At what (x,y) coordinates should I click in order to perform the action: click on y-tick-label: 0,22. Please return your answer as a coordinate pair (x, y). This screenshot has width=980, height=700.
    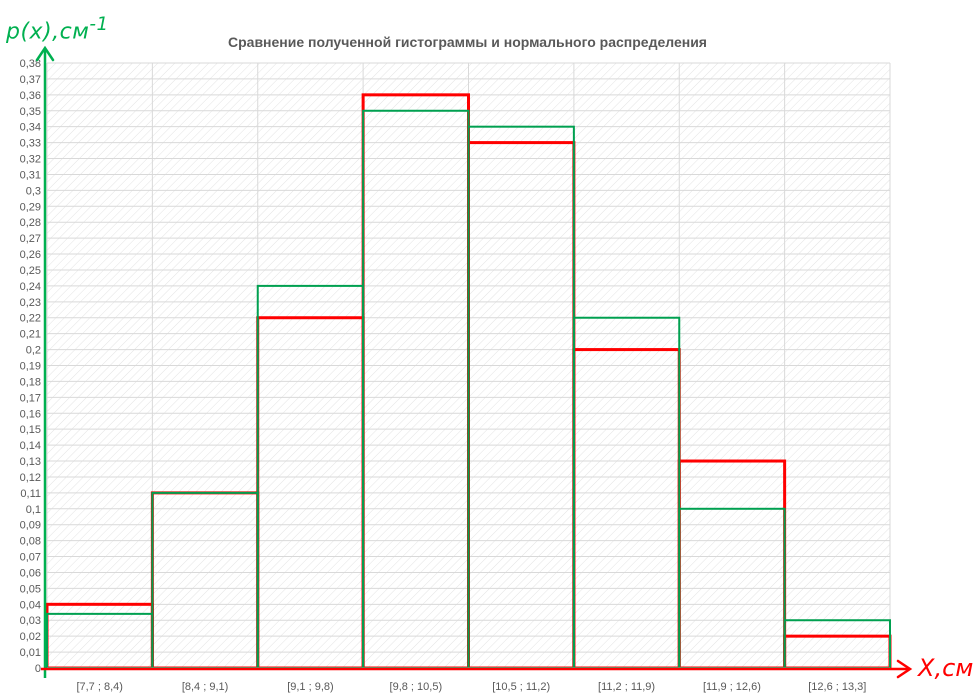
    Looking at the image, I should click on (30, 319).